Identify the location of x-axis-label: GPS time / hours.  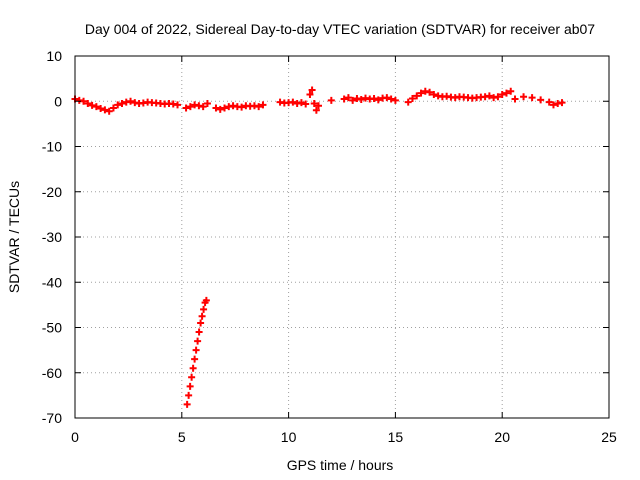
(340, 465).